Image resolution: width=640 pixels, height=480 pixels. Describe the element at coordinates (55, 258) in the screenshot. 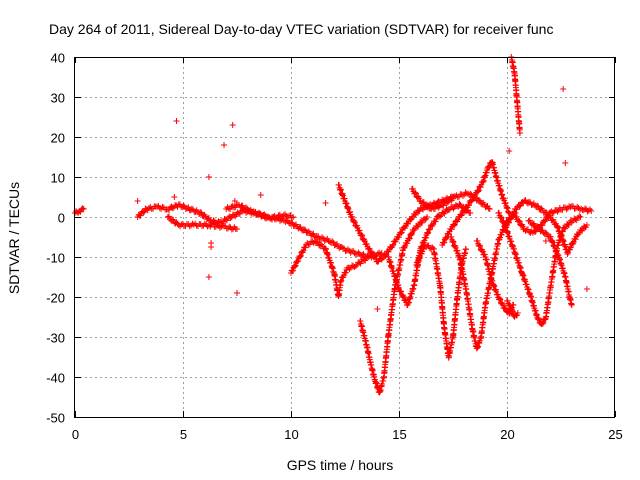

I see `y-tick-label: -10` at that location.